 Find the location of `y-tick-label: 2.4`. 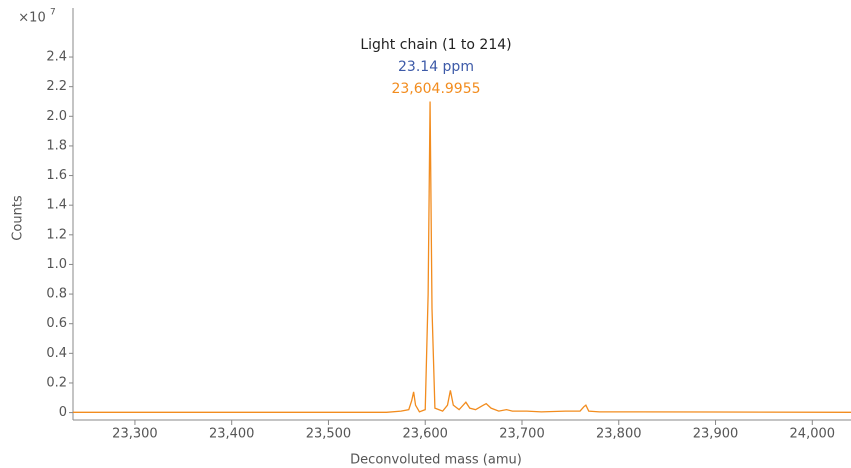

y-tick-label: 2.4 is located at coordinates (56, 57).